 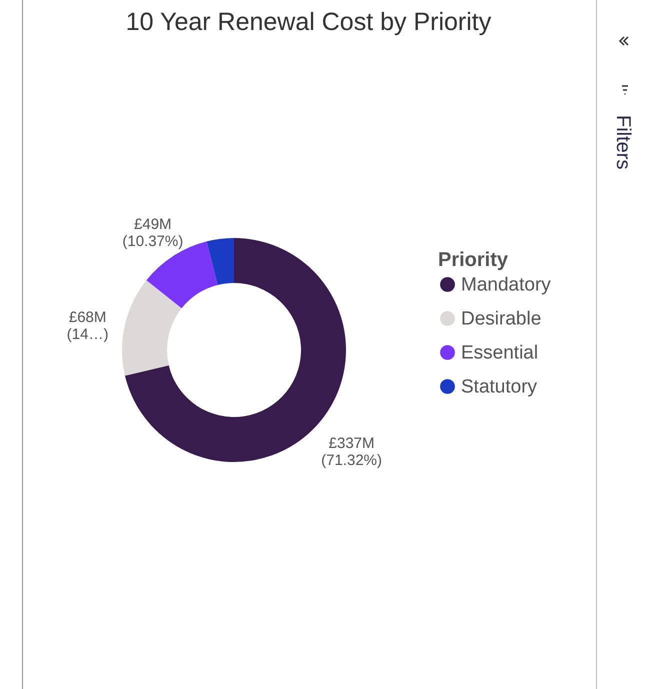 What do you see at coordinates (506, 285) in the screenshot?
I see `legend-label: Mandatory` at bounding box center [506, 285].